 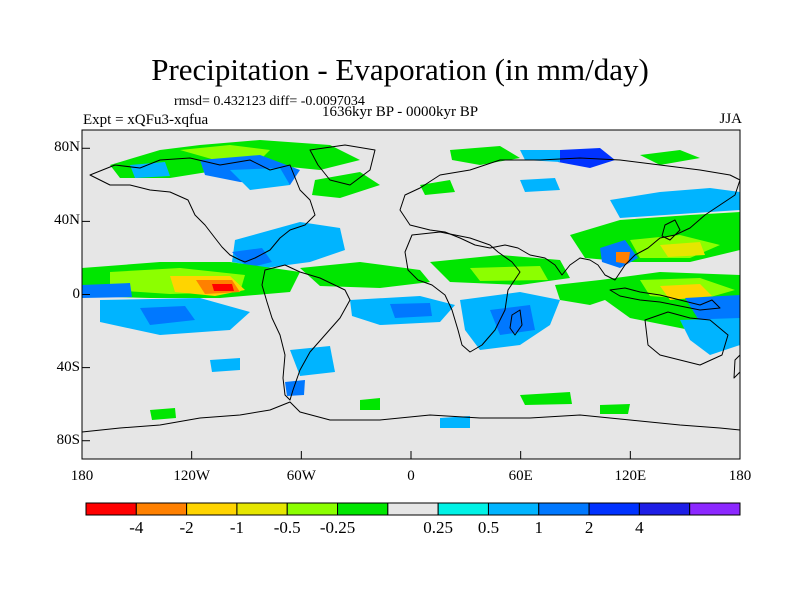 What do you see at coordinates (287, 527) in the screenshot?
I see `colorbar-label: -0.5` at bounding box center [287, 527].